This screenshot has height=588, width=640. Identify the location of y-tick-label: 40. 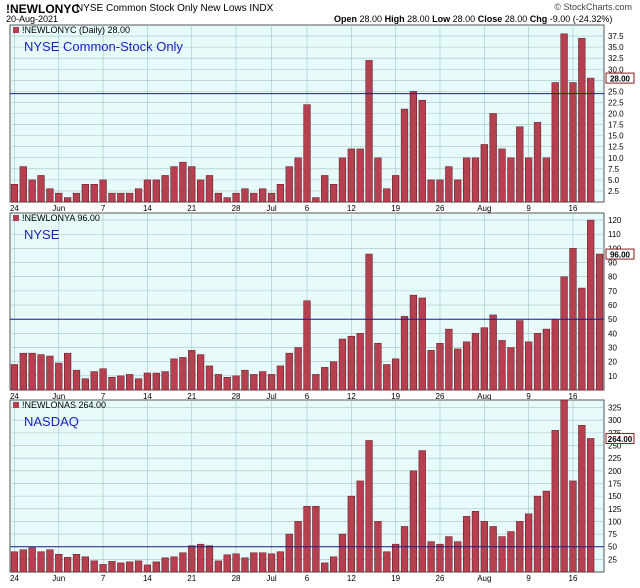
(612, 333).